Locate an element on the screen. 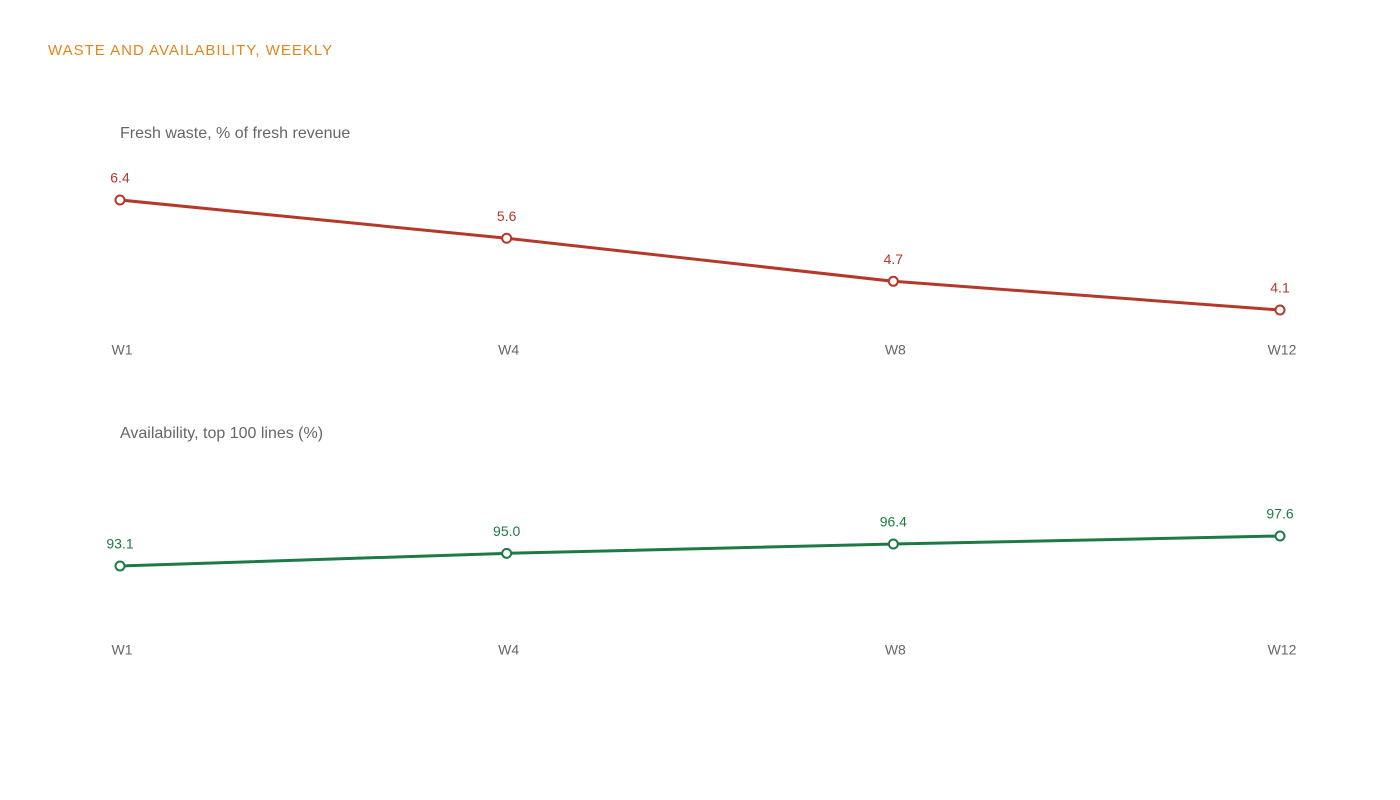 The height and width of the screenshot is (800, 1400). value-label: 93.1 is located at coordinates (119, 544).